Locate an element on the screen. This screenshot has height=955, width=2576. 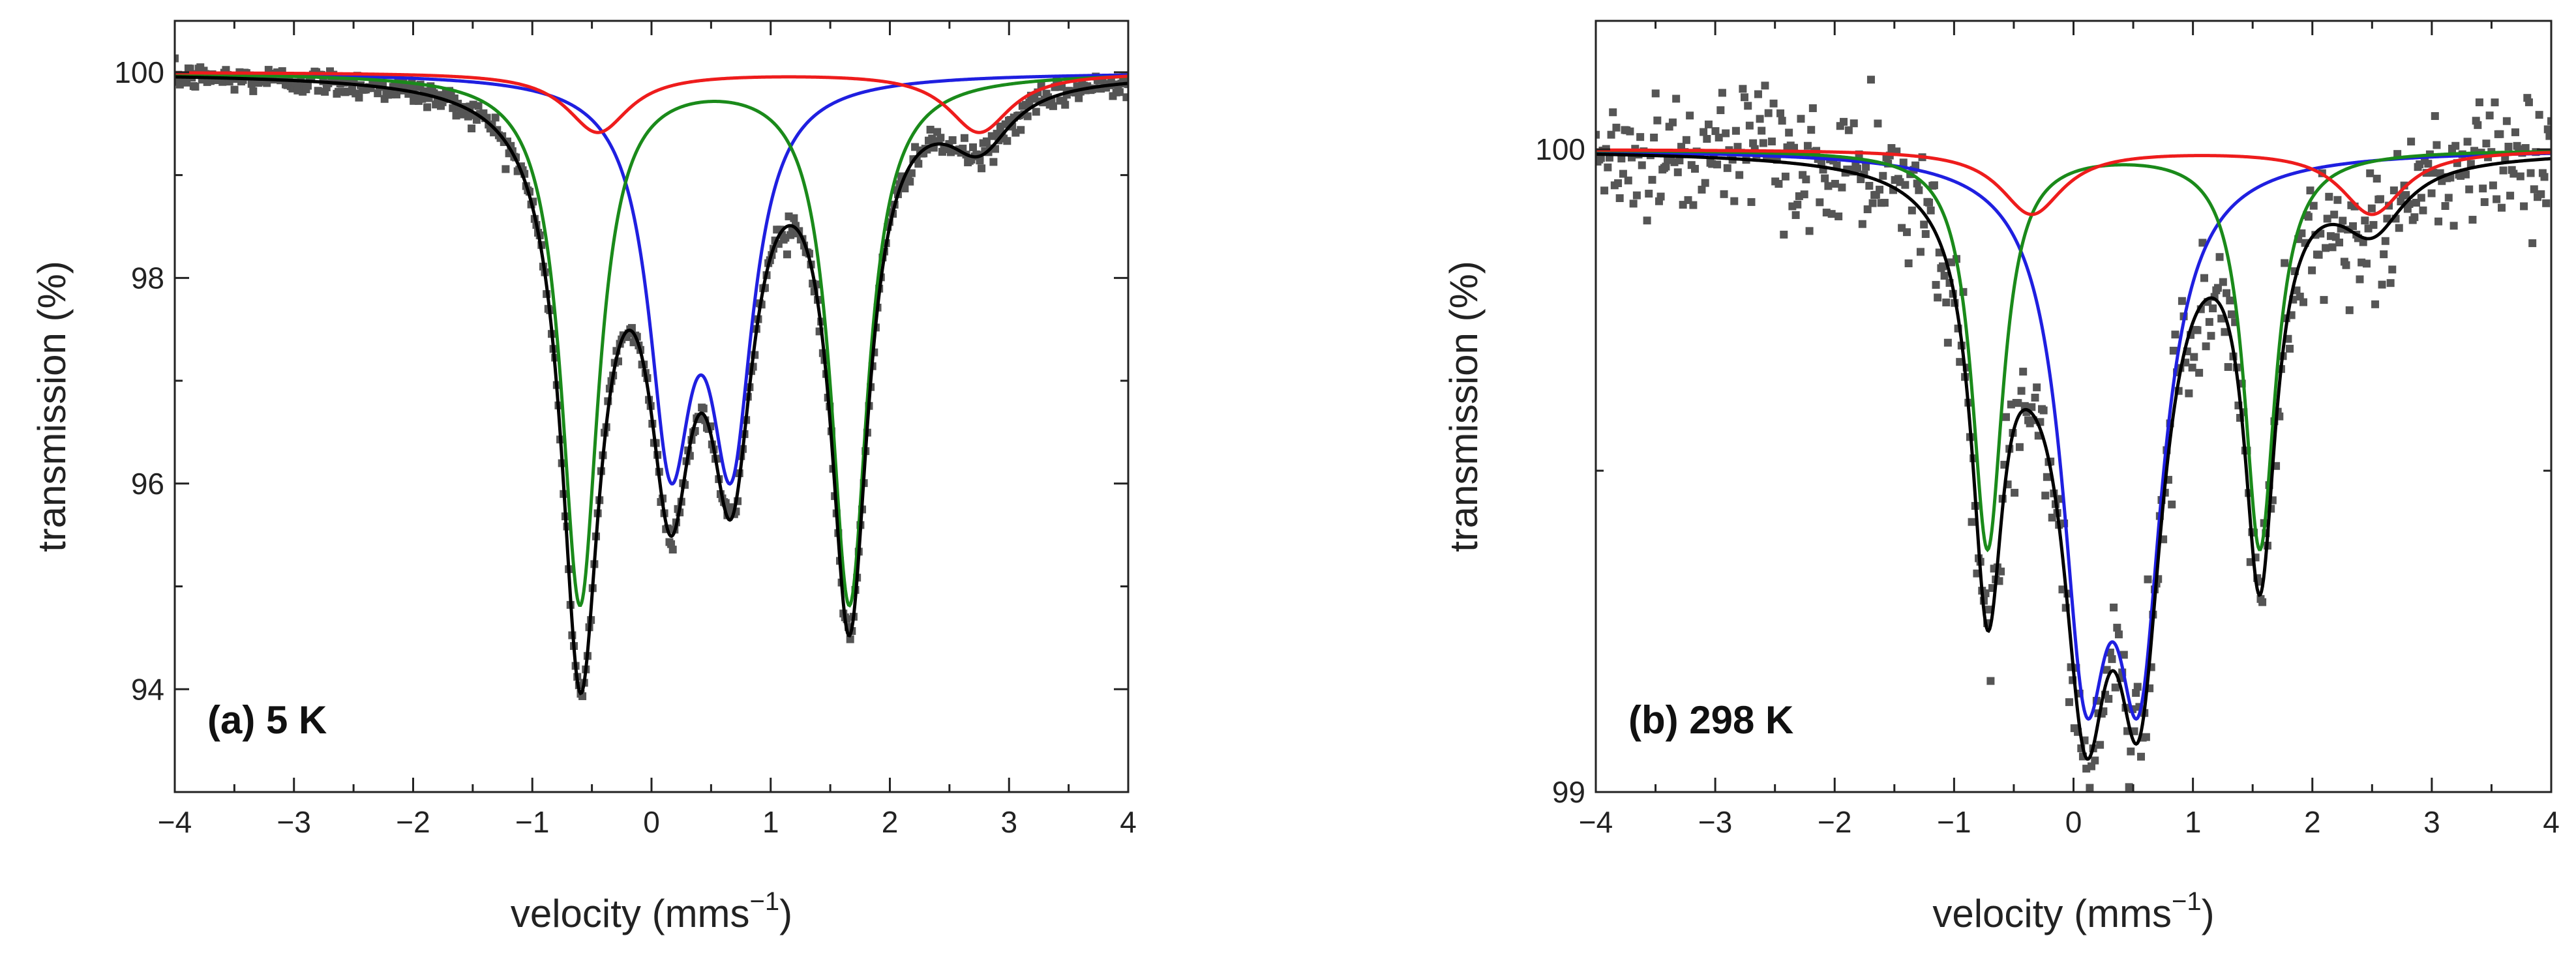
x-tick-label: 0 is located at coordinates (2073, 822).